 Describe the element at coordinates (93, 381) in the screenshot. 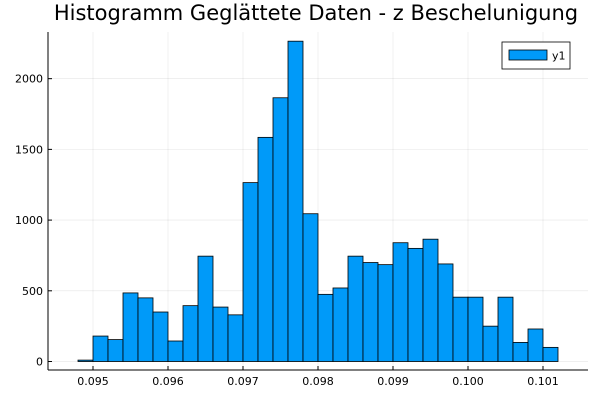

I see `x-tick-label: 0.095` at that location.